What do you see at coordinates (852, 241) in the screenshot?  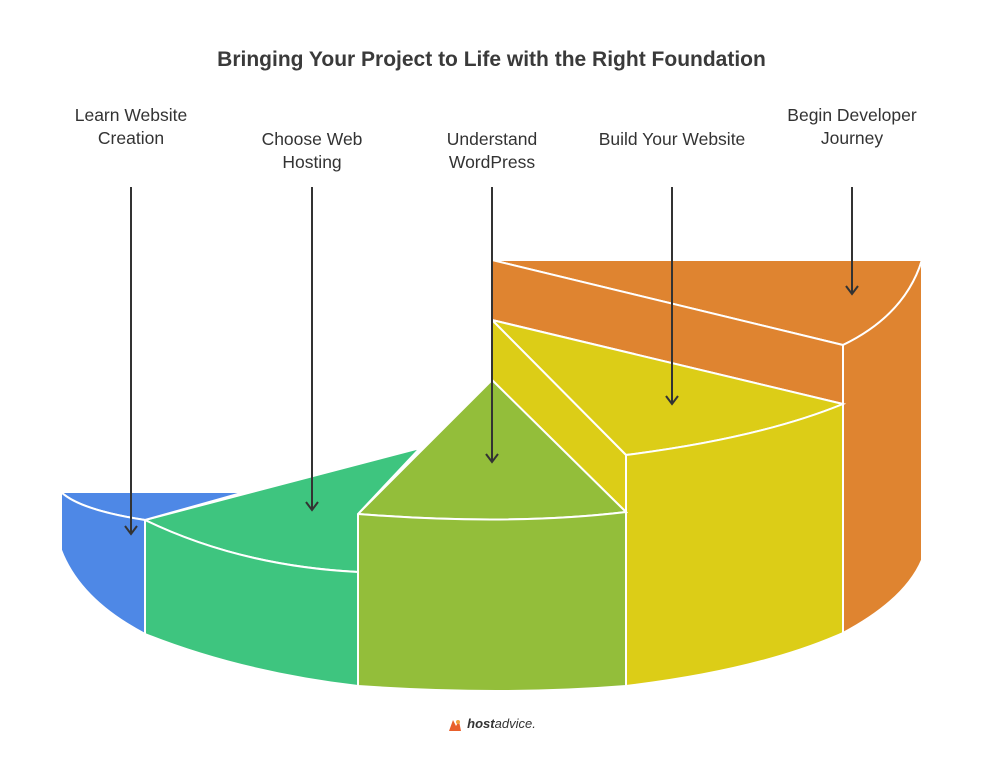 I see `arrow-begin-developer-journey` at bounding box center [852, 241].